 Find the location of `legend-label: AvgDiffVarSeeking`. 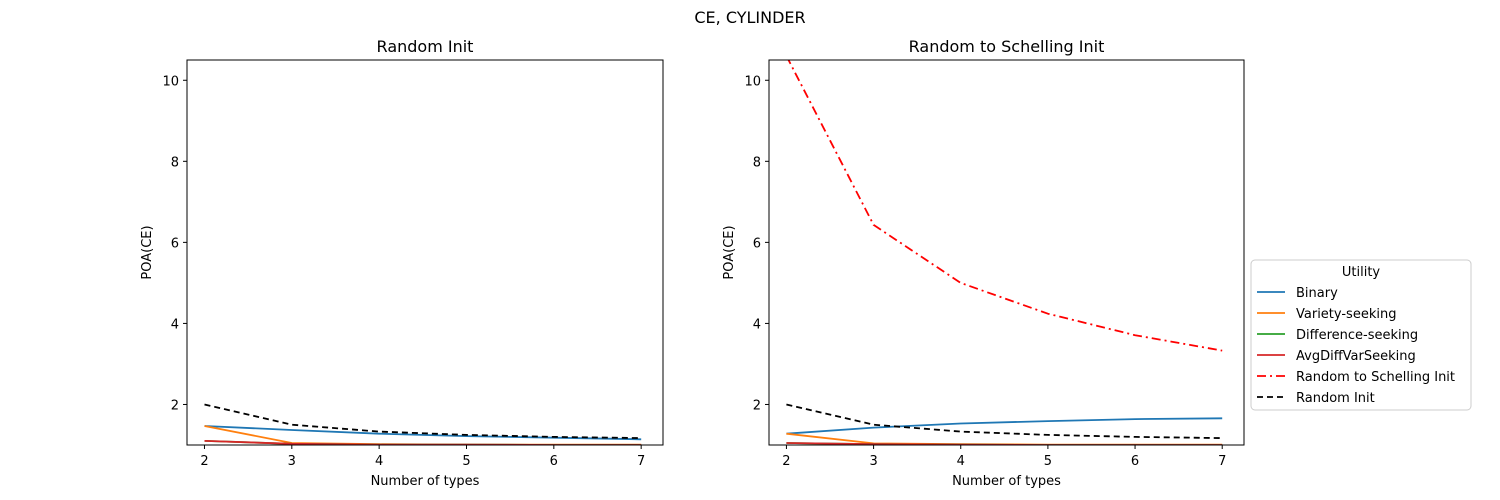

legend-label: AvgDiffVarSeeking is located at coordinates (1356, 356).